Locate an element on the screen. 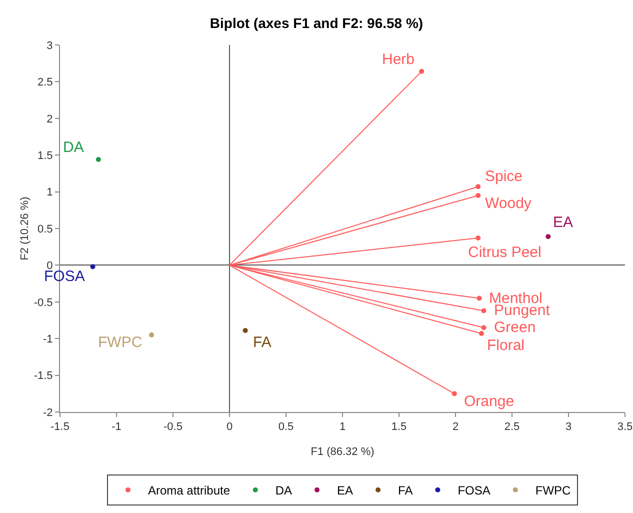  annotation: Herb is located at coordinates (398, 59).